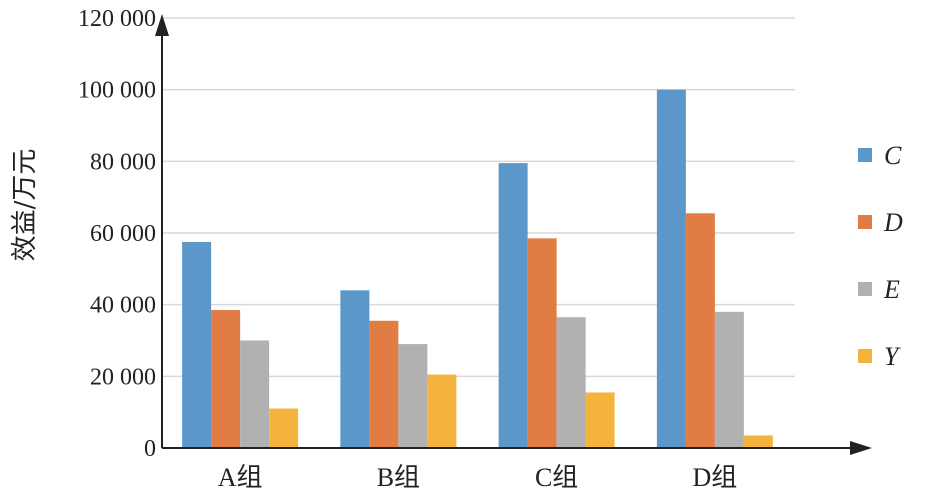  What do you see at coordinates (150, 449) in the screenshot?
I see `y-tick-label: 0` at bounding box center [150, 449].